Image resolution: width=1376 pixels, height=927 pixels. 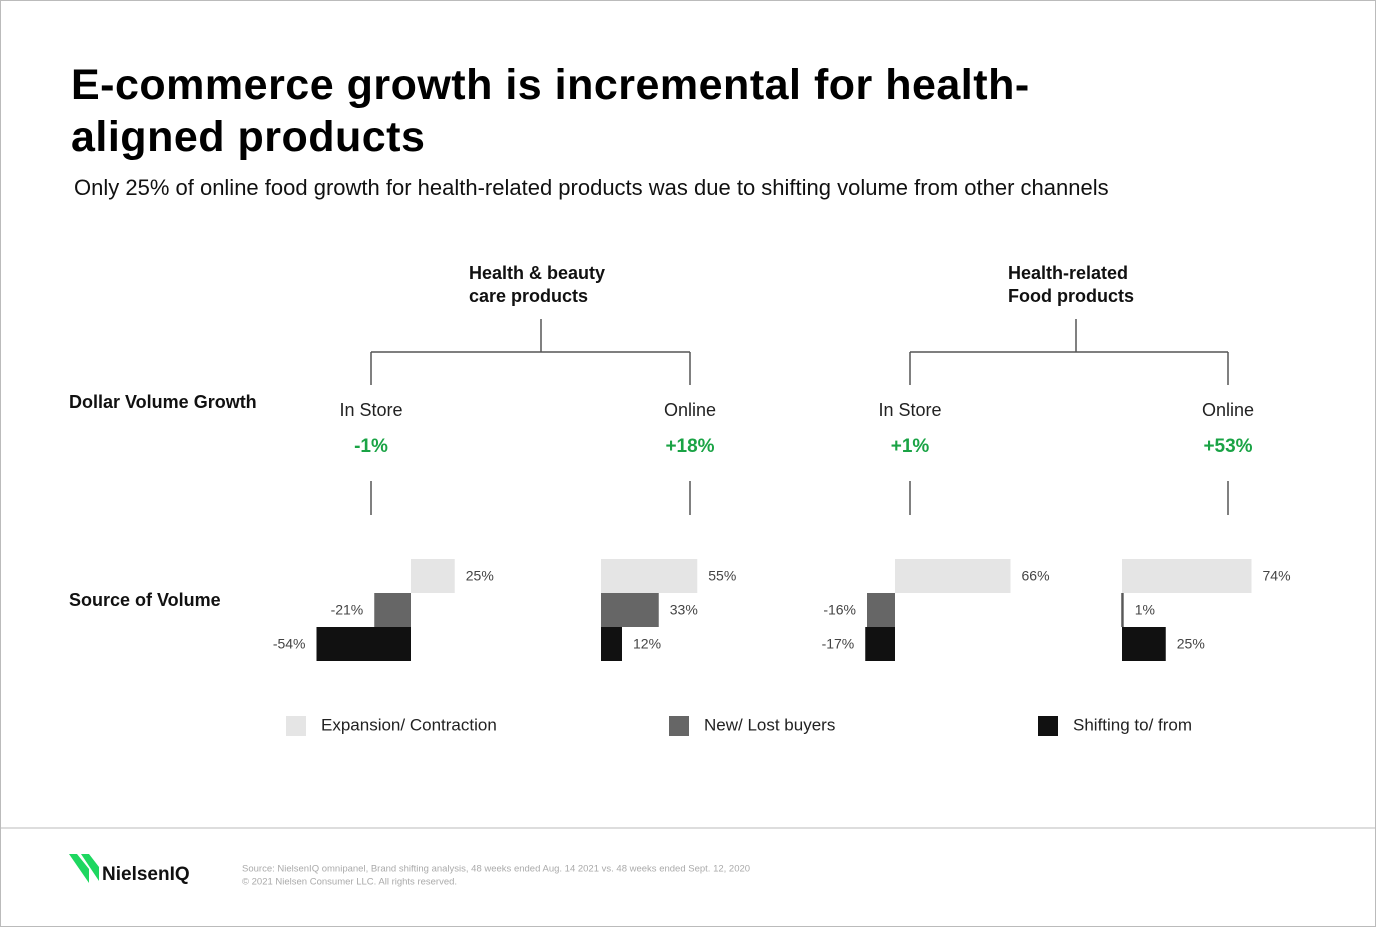 What do you see at coordinates (163, 402) in the screenshot?
I see `row-label: Dollar Volume Growth` at bounding box center [163, 402].